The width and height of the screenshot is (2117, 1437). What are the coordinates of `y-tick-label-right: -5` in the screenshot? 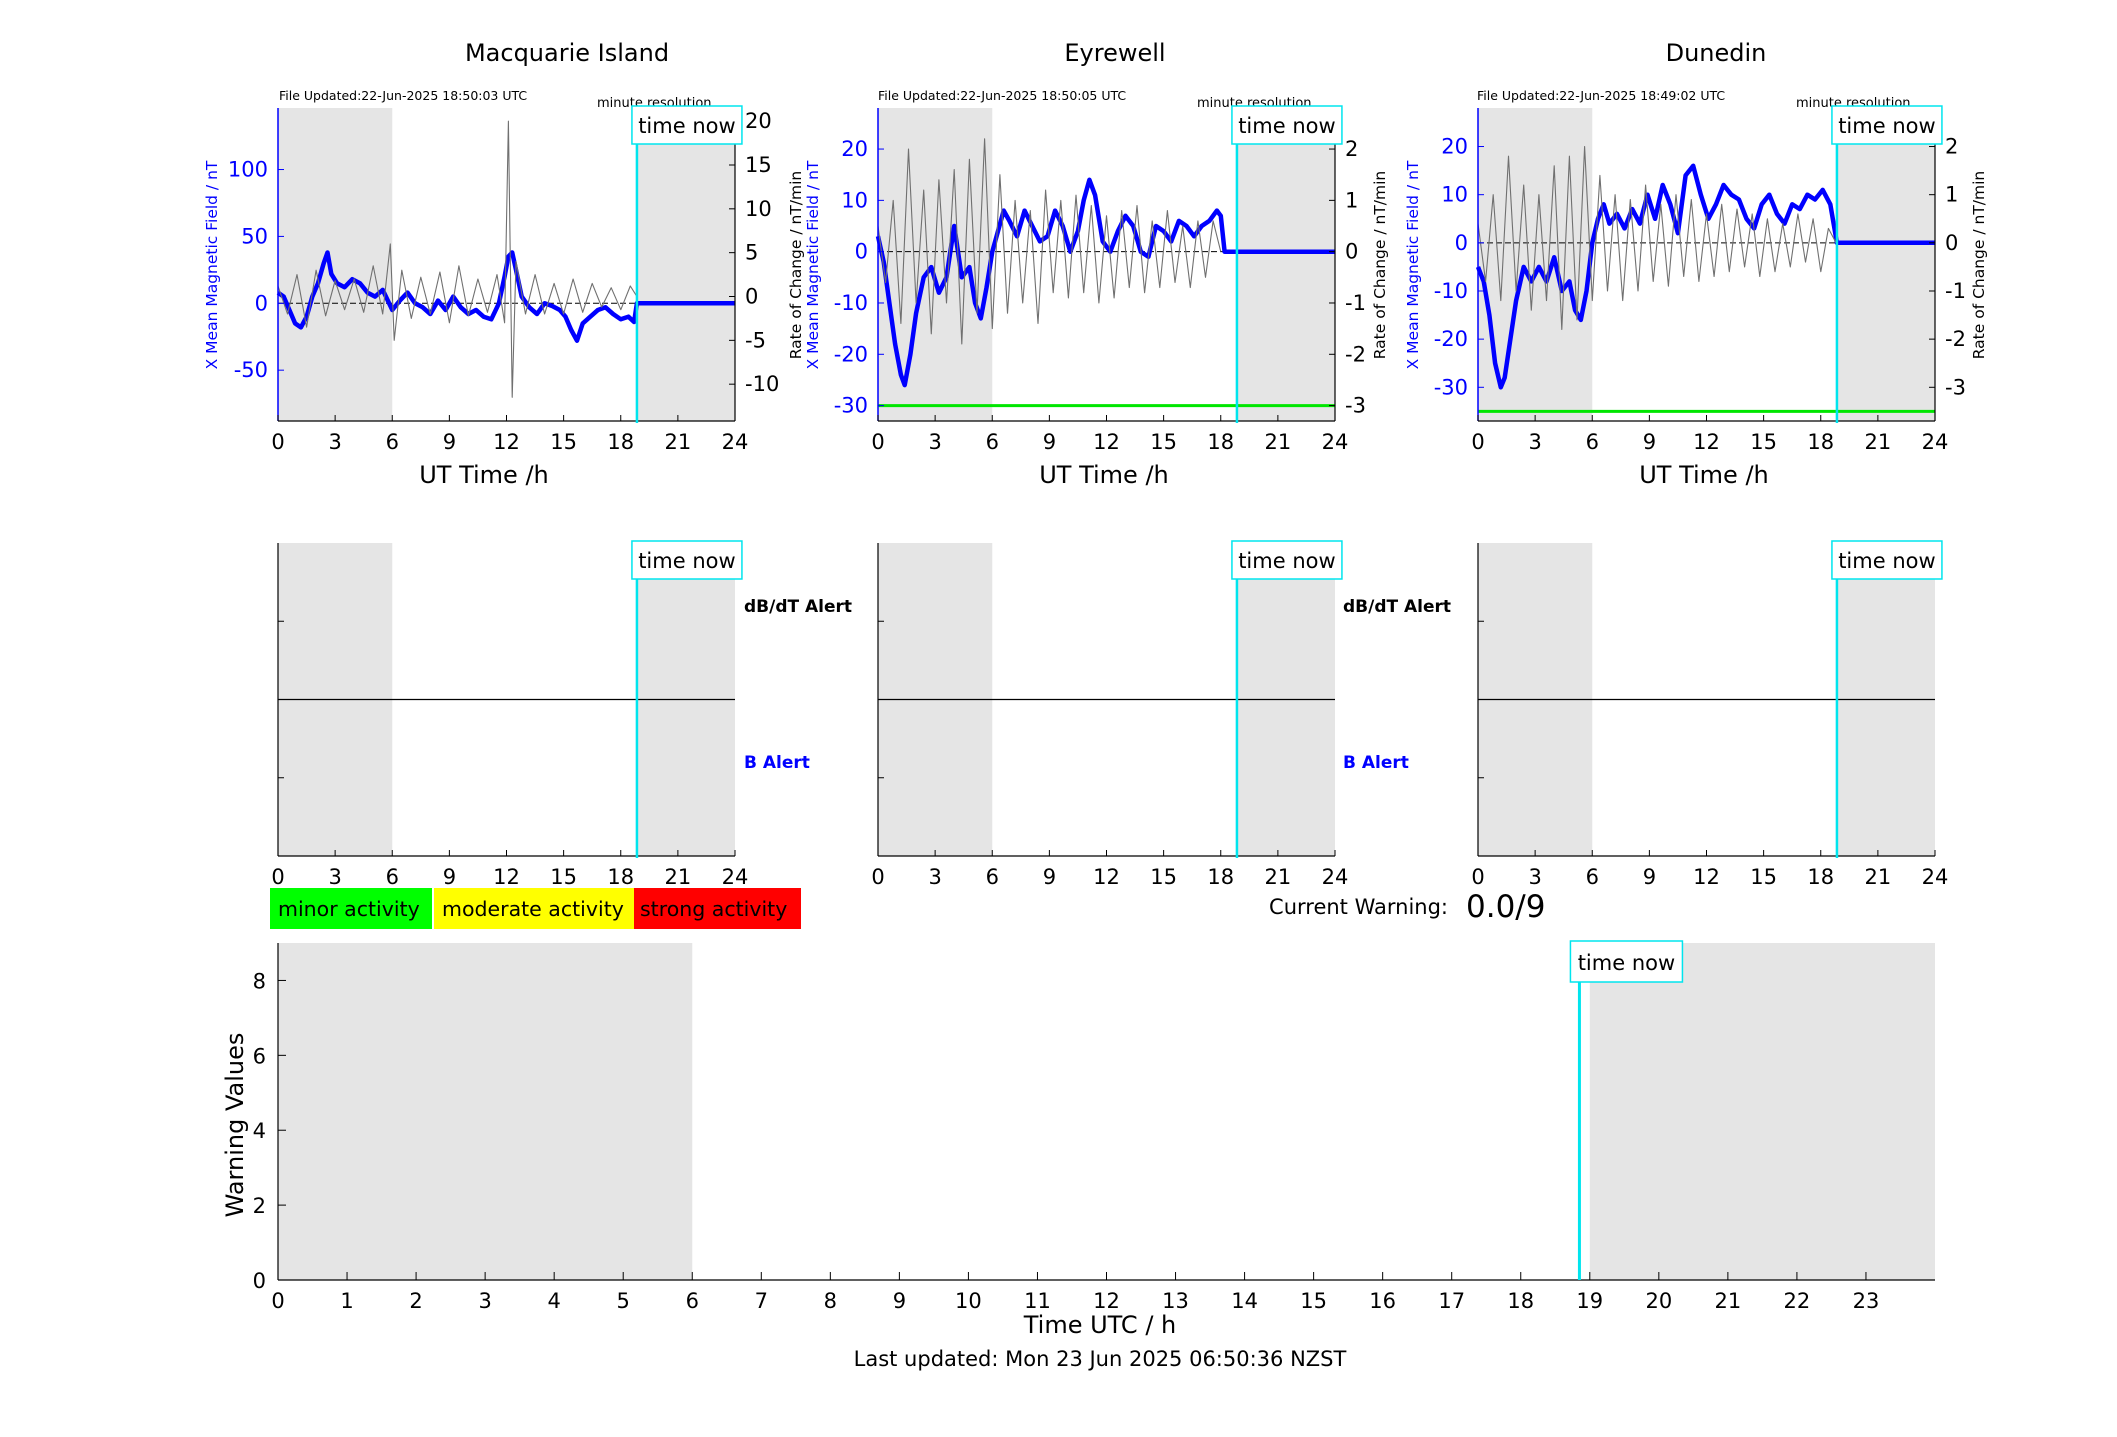 It's located at (755, 340).